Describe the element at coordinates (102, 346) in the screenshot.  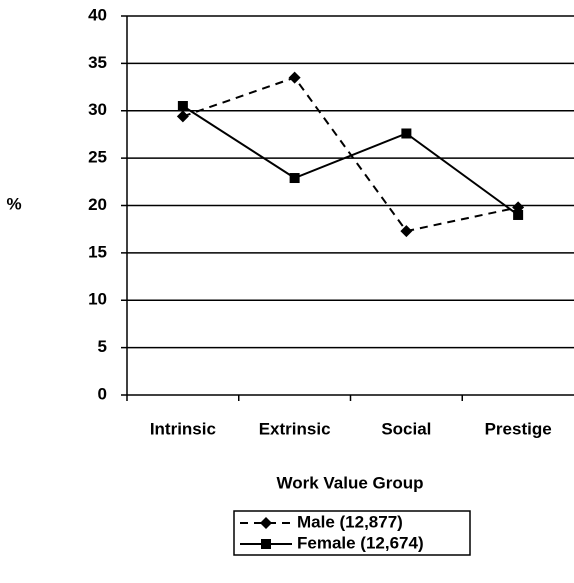
I see `y-tick-label: 5` at that location.